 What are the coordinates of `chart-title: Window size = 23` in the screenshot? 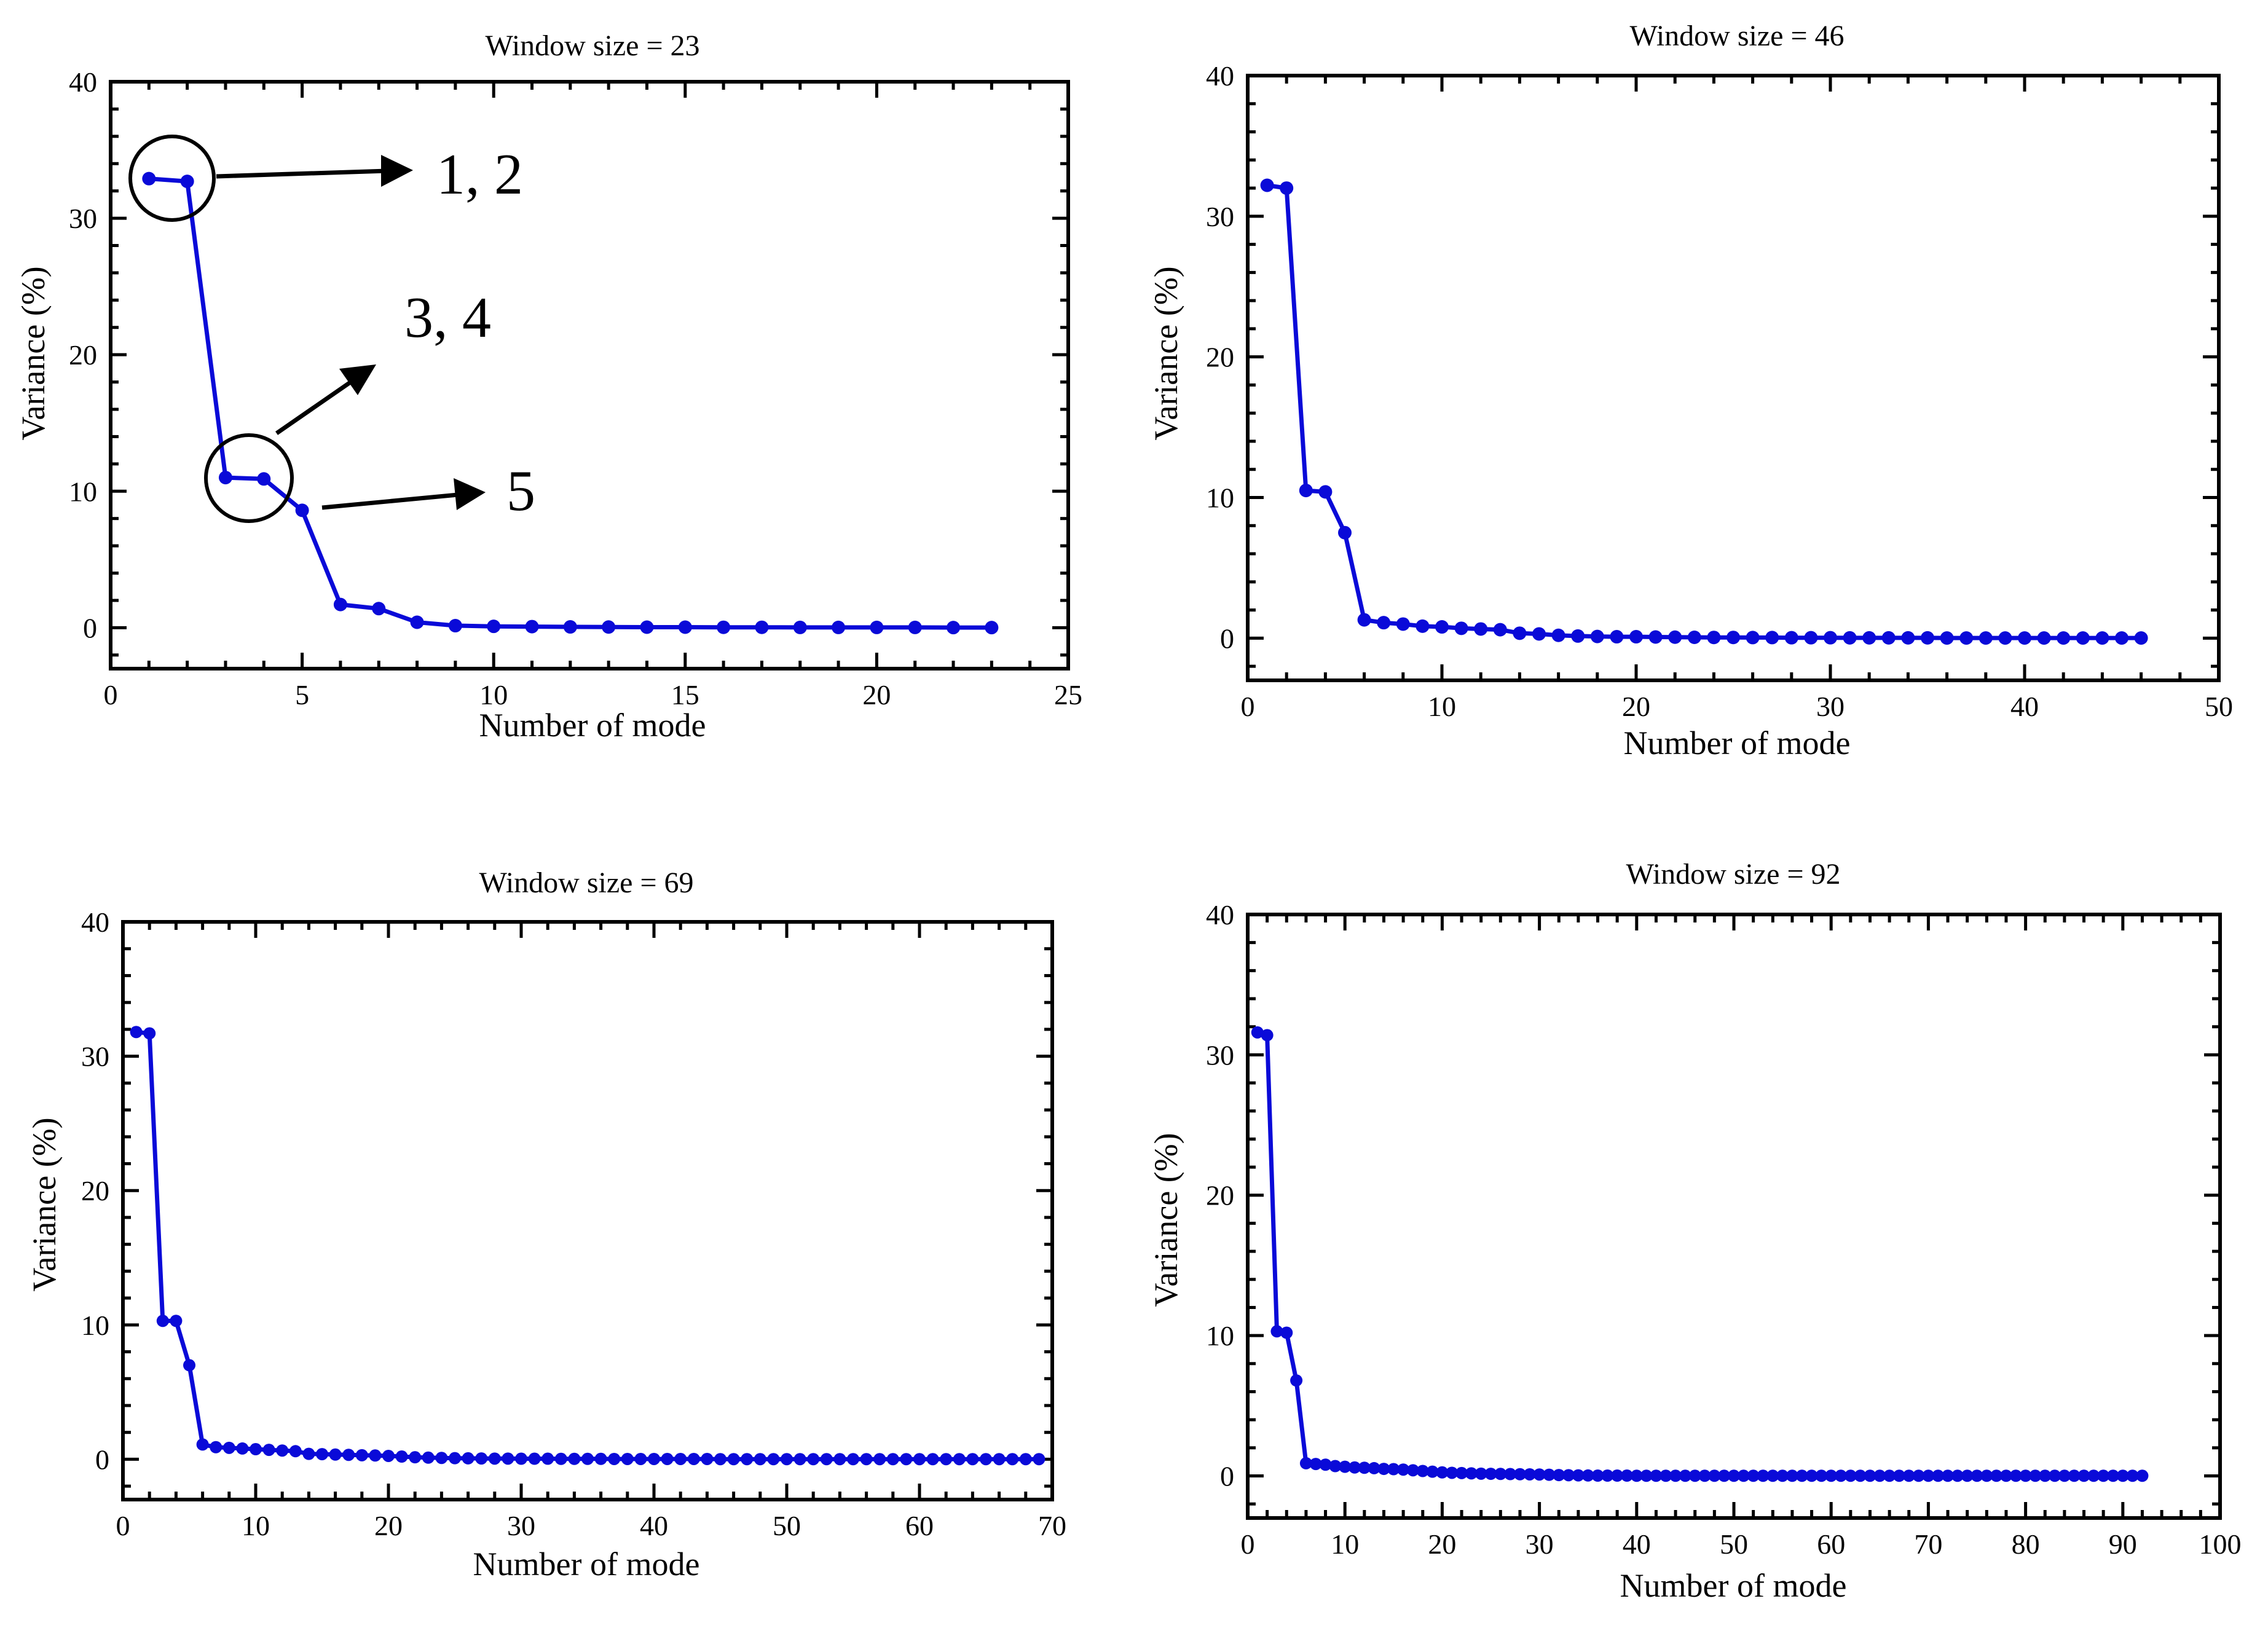 It's located at (592, 45).